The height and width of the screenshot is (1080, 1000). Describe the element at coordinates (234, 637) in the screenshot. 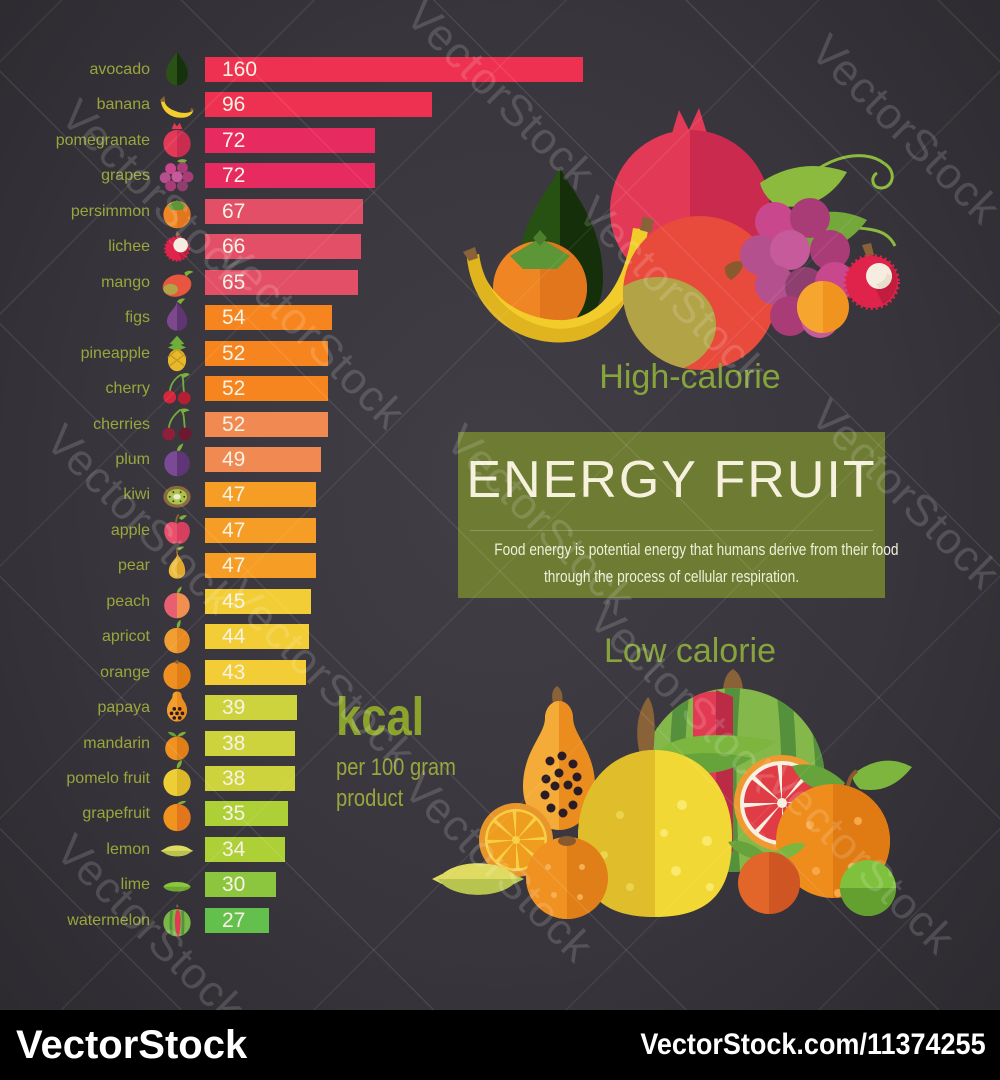

I see `calorie-value-apricot: 44` at that location.